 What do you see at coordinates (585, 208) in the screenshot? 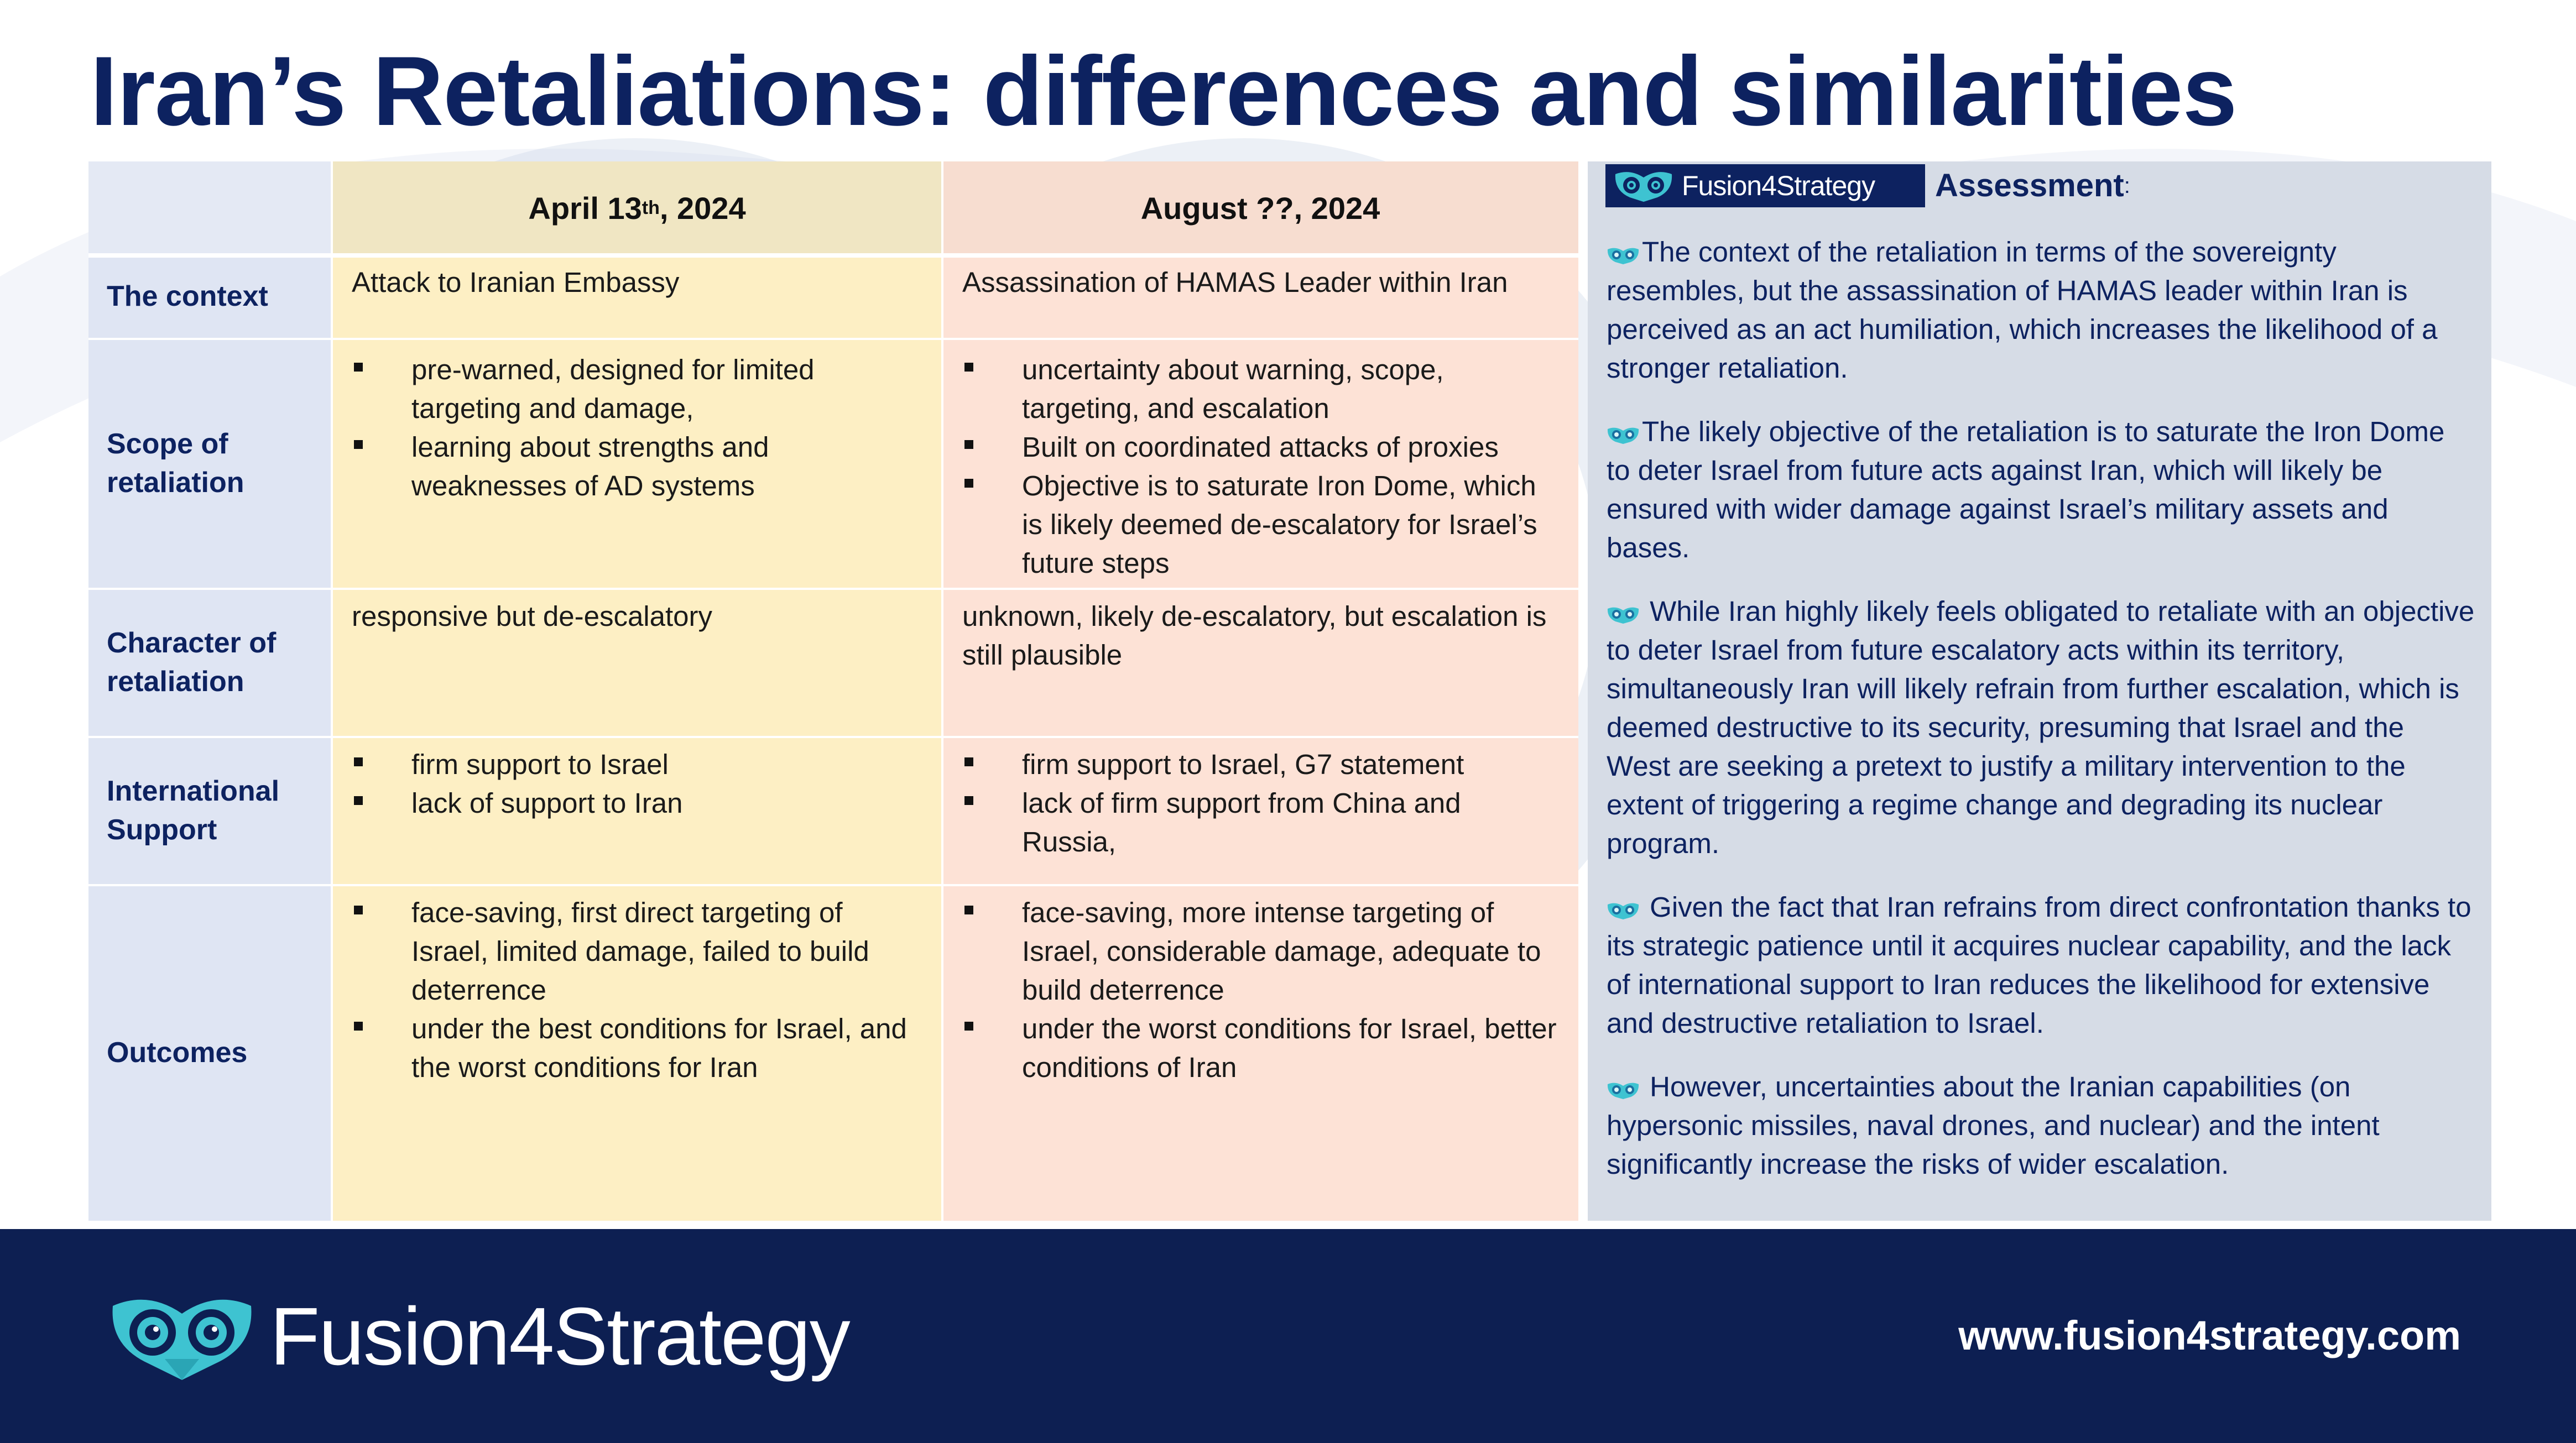
I see `column-header-april-main: April 13` at bounding box center [585, 208].